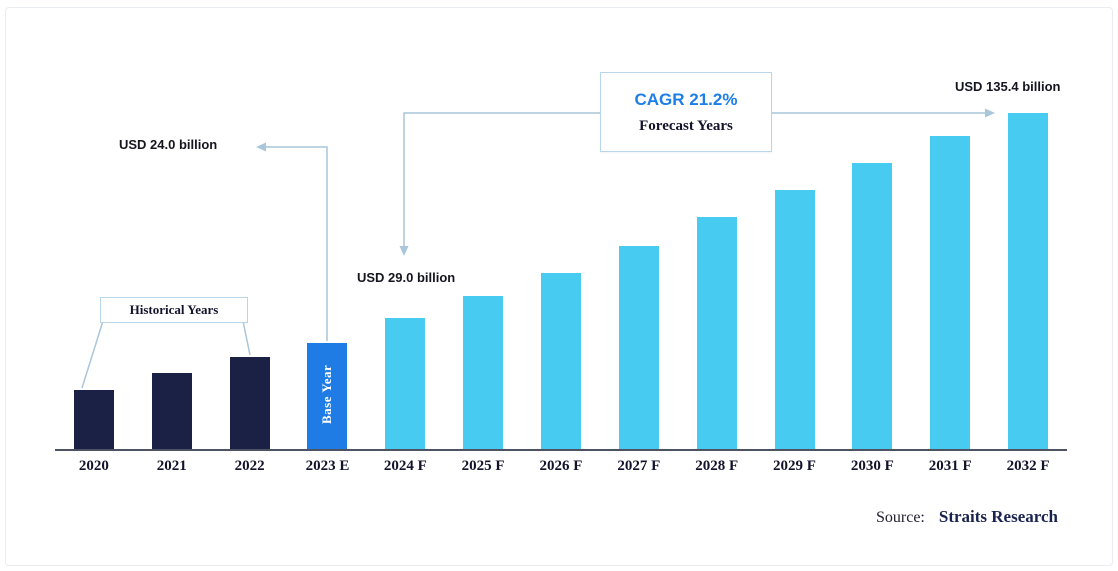  Describe the element at coordinates (93, 420) in the screenshot. I see `bar-2020` at that location.